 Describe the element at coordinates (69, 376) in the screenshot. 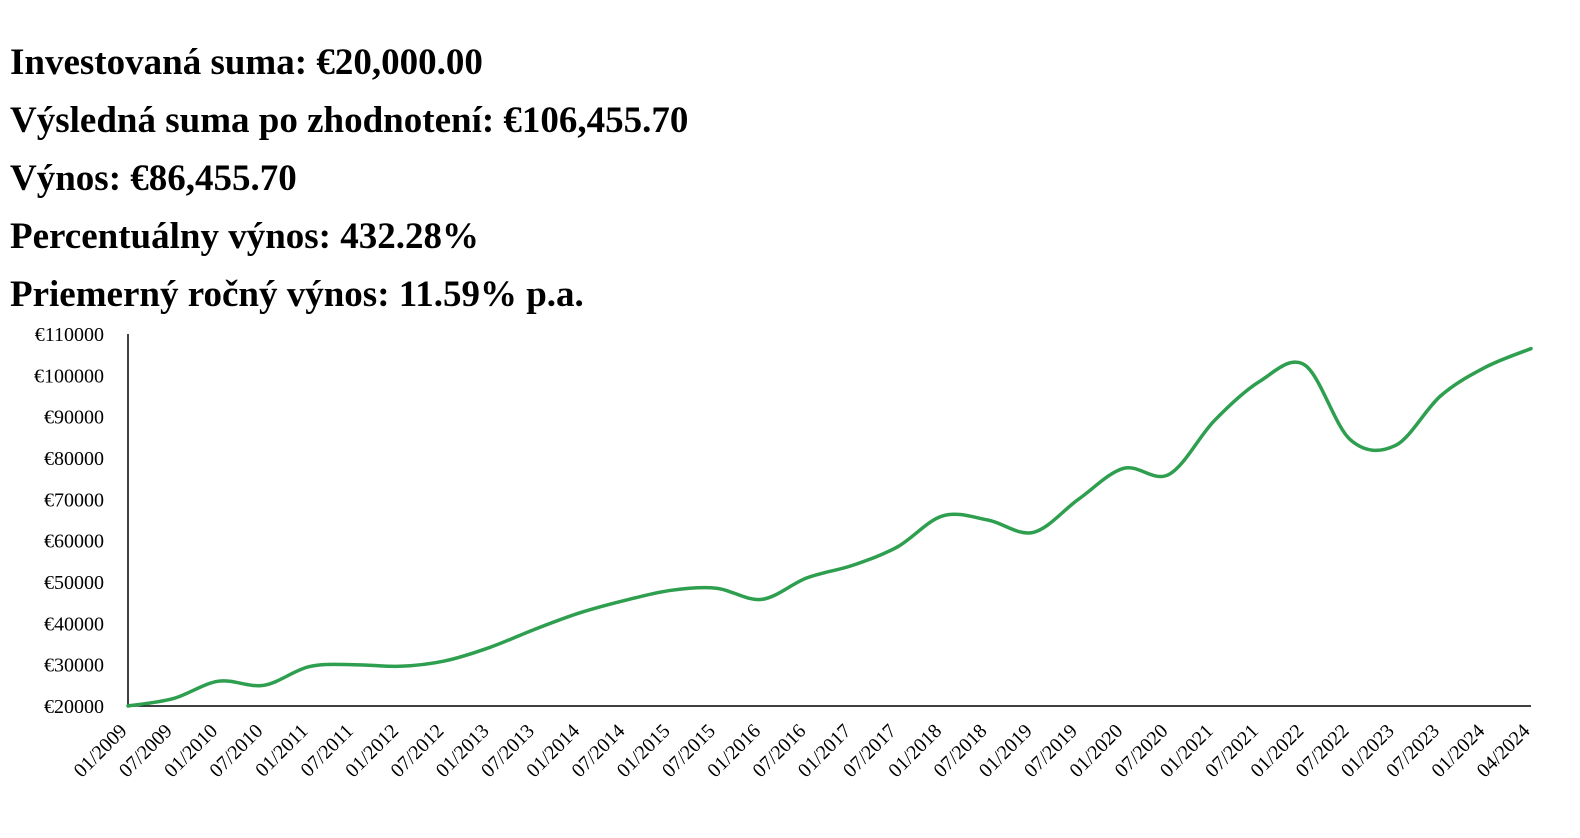

I see `y-tick-label: €100000` at that location.